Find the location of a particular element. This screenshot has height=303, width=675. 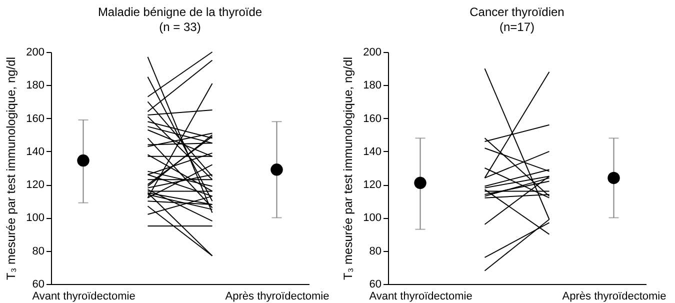

chart-title: Cancer thyroïdien is located at coordinates (517, 12).